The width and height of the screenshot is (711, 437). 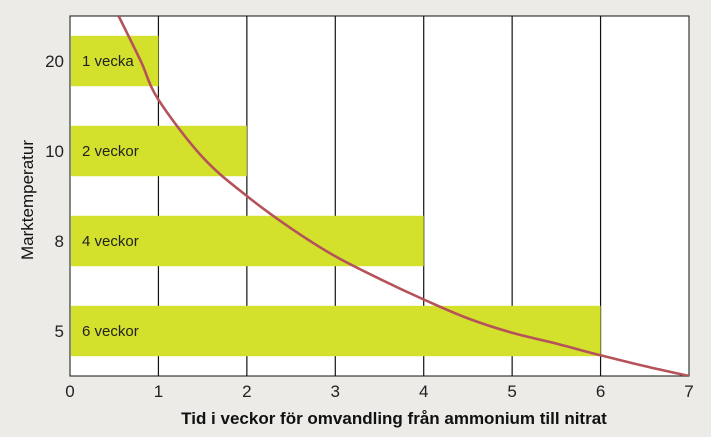 What do you see at coordinates (69, 391) in the screenshot?
I see `x-tick-0: 0` at bounding box center [69, 391].